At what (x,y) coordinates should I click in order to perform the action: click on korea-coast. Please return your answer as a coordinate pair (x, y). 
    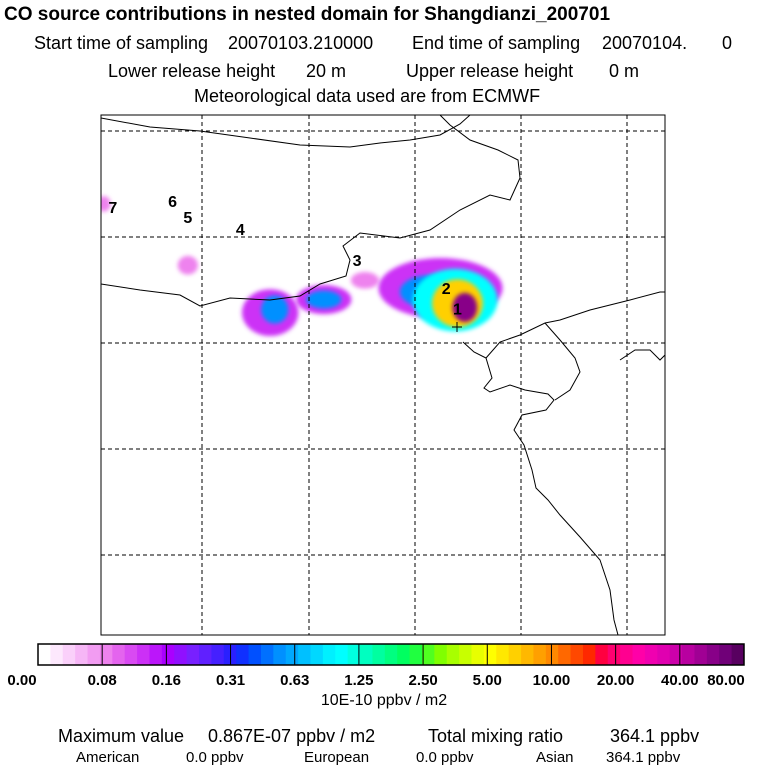
    Looking at the image, I should click on (642, 355).